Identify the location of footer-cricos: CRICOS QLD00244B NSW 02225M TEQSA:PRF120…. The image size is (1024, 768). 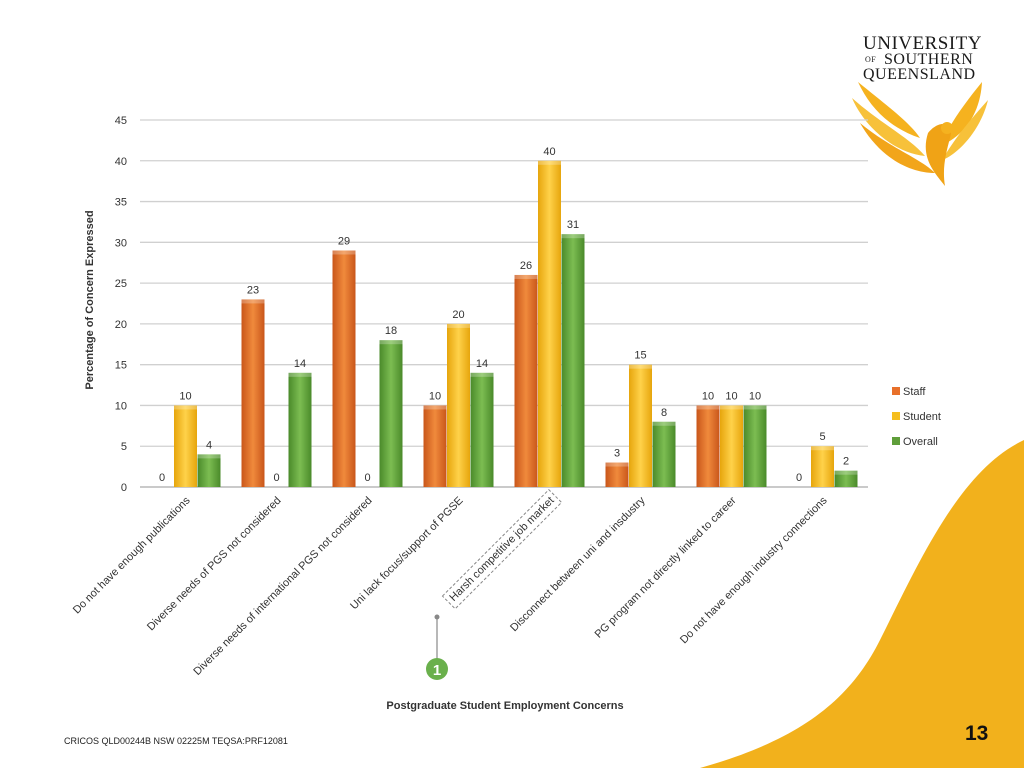
(176, 741).